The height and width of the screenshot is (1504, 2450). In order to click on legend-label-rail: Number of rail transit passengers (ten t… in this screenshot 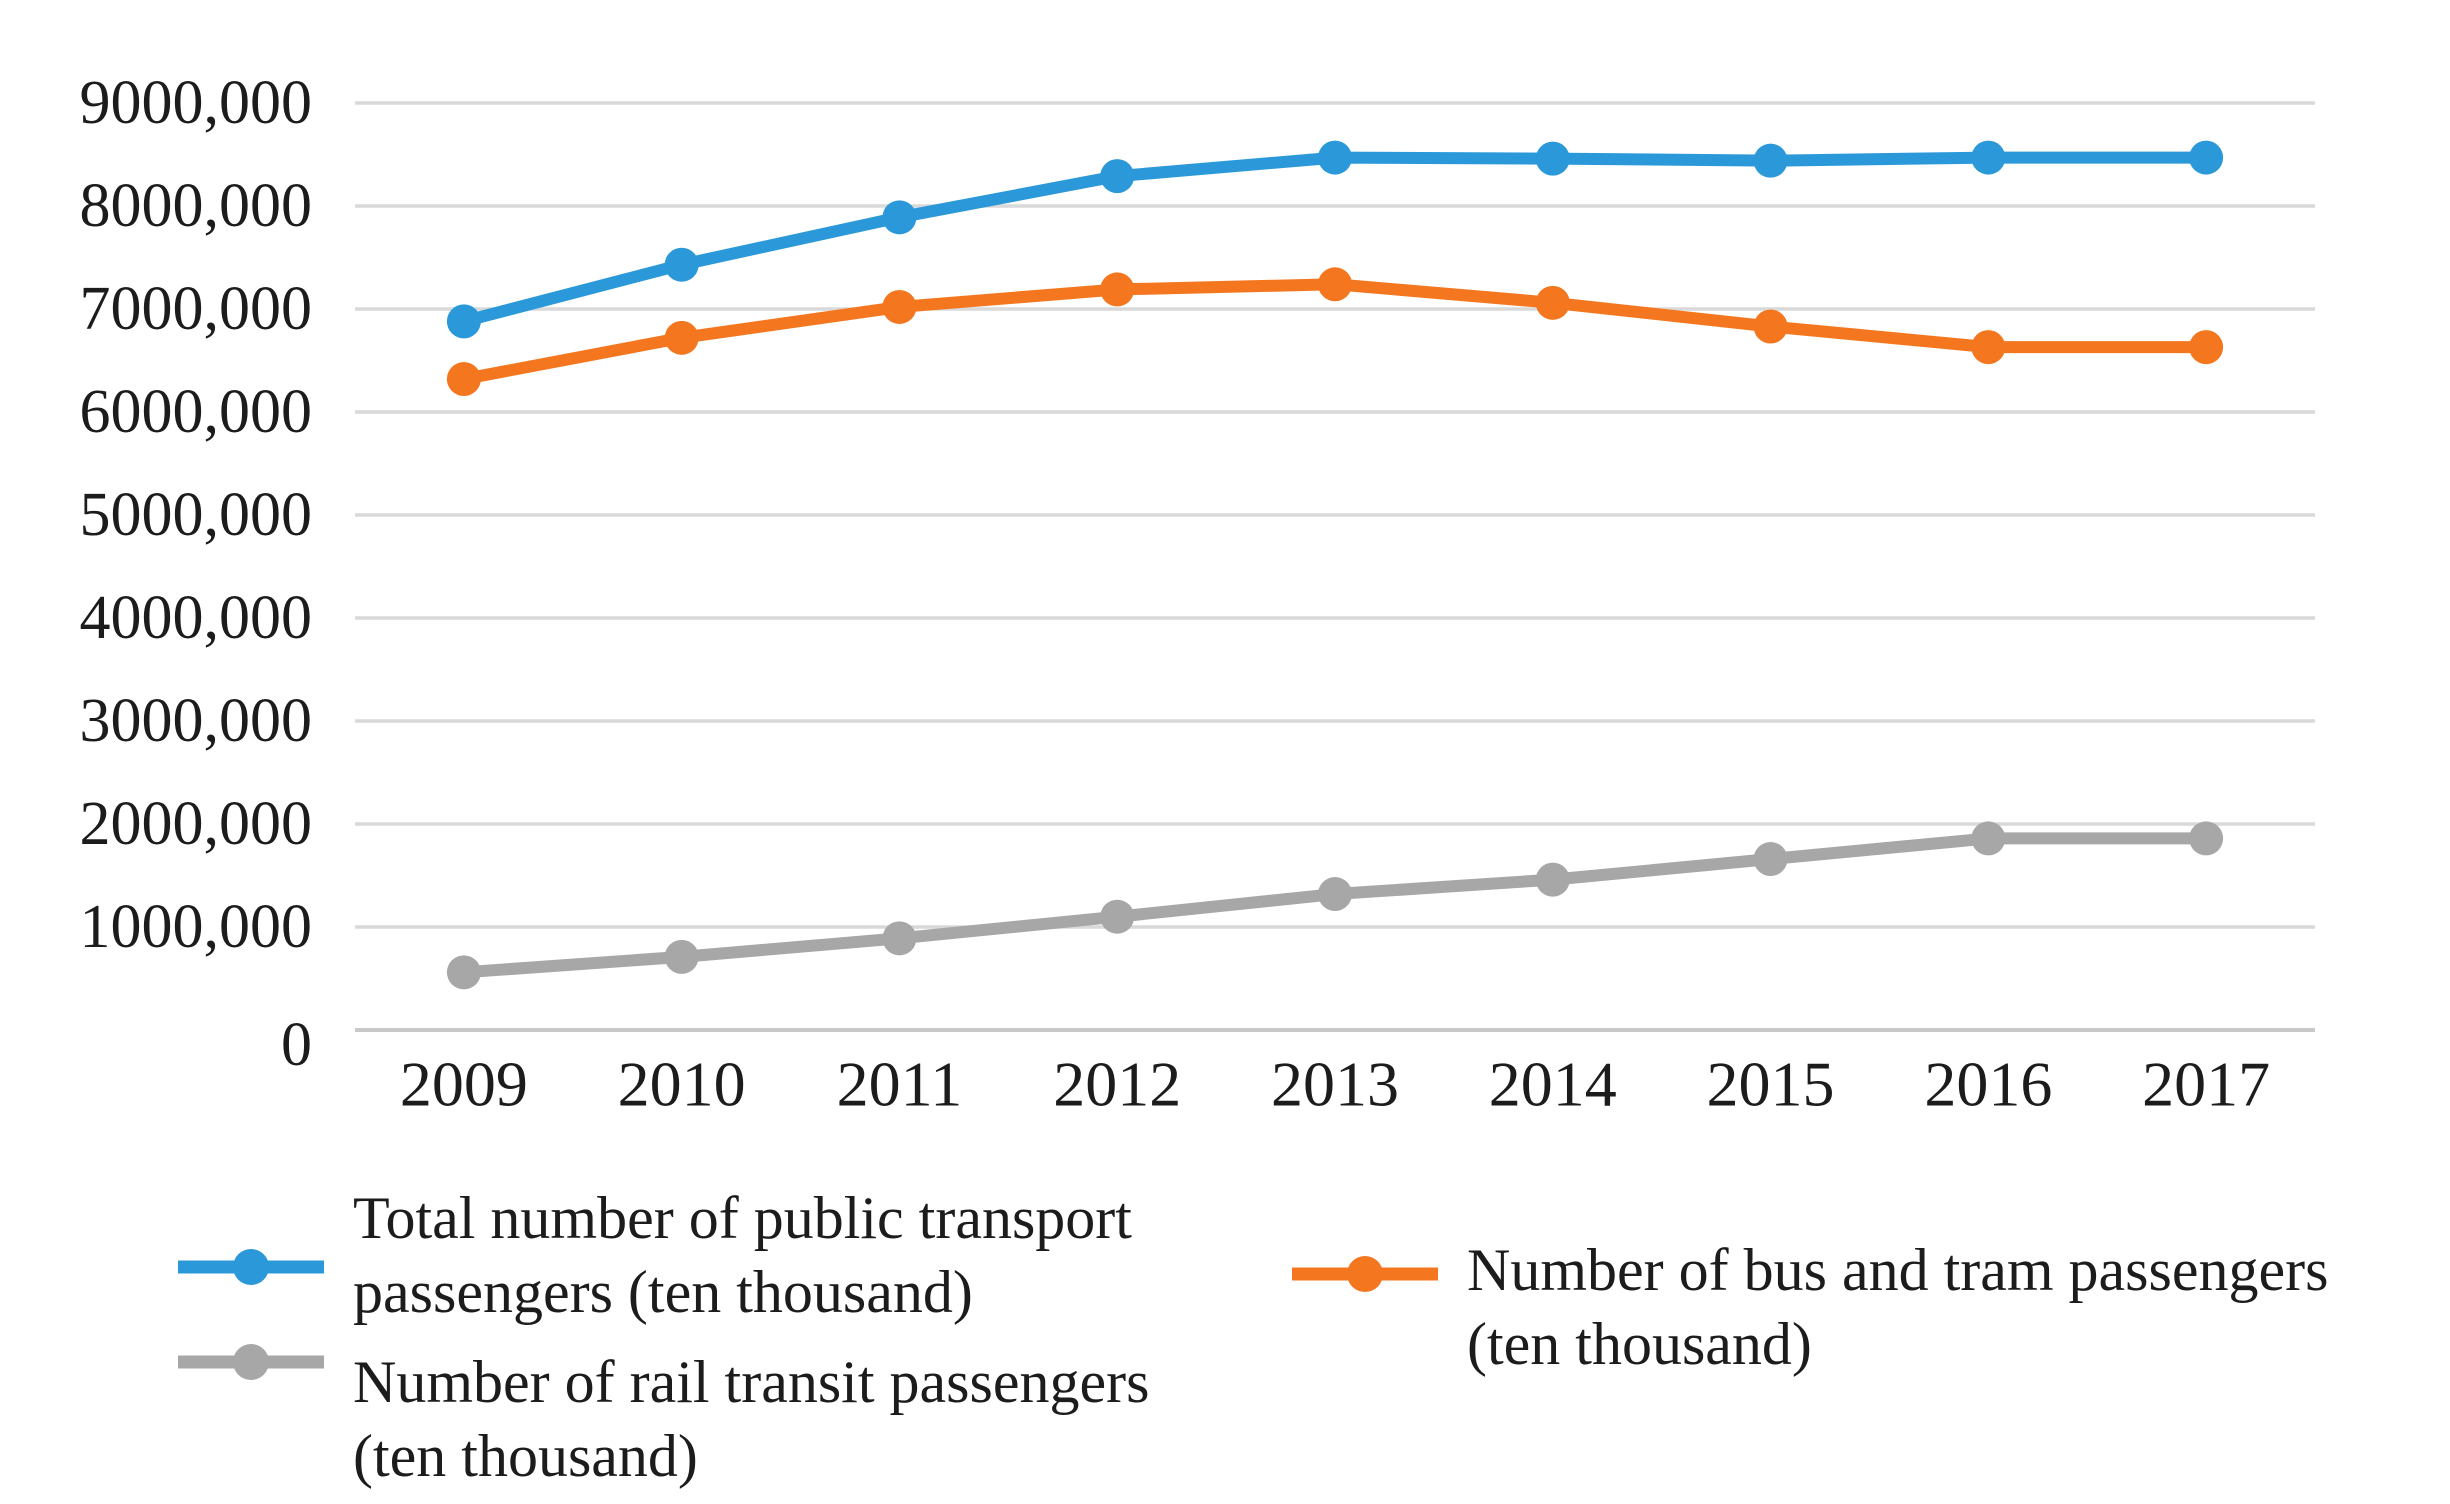, I will do `click(751, 1419)`.